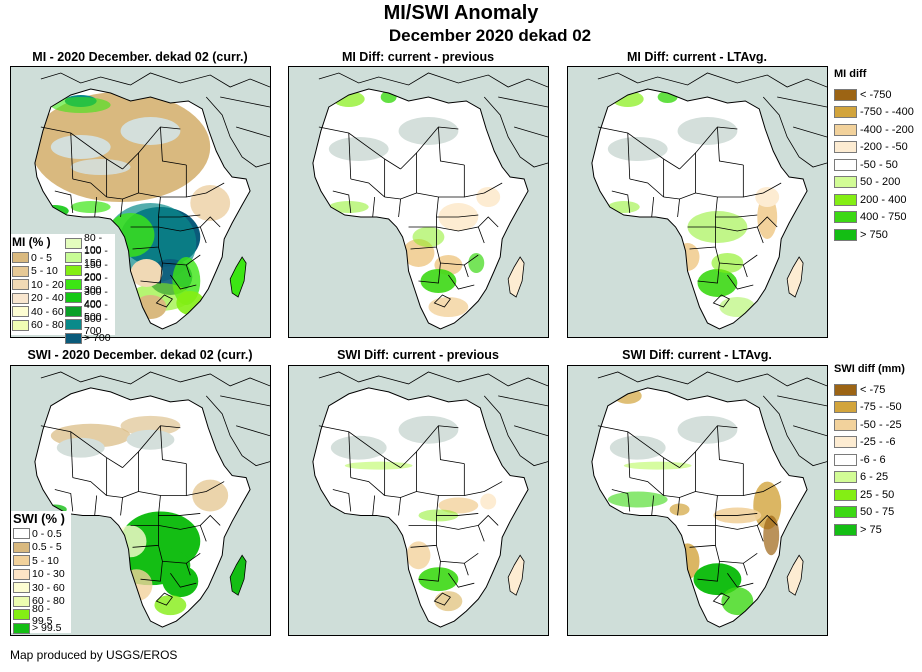  I want to click on legend-label: 80 - 99.5, so click(42, 614).